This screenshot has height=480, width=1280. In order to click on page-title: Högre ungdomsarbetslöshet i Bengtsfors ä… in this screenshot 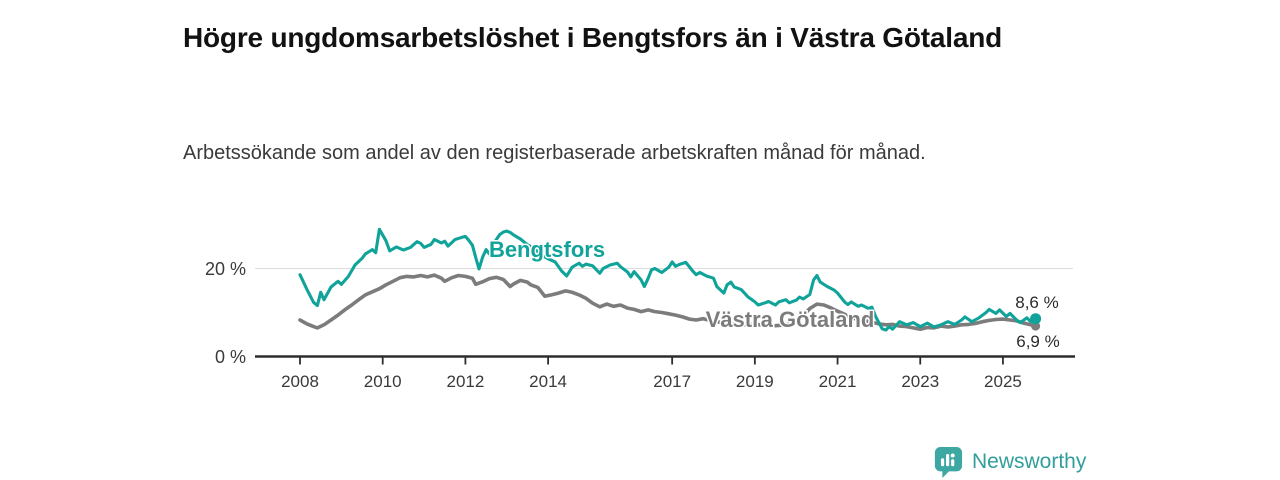, I will do `click(593, 37)`.